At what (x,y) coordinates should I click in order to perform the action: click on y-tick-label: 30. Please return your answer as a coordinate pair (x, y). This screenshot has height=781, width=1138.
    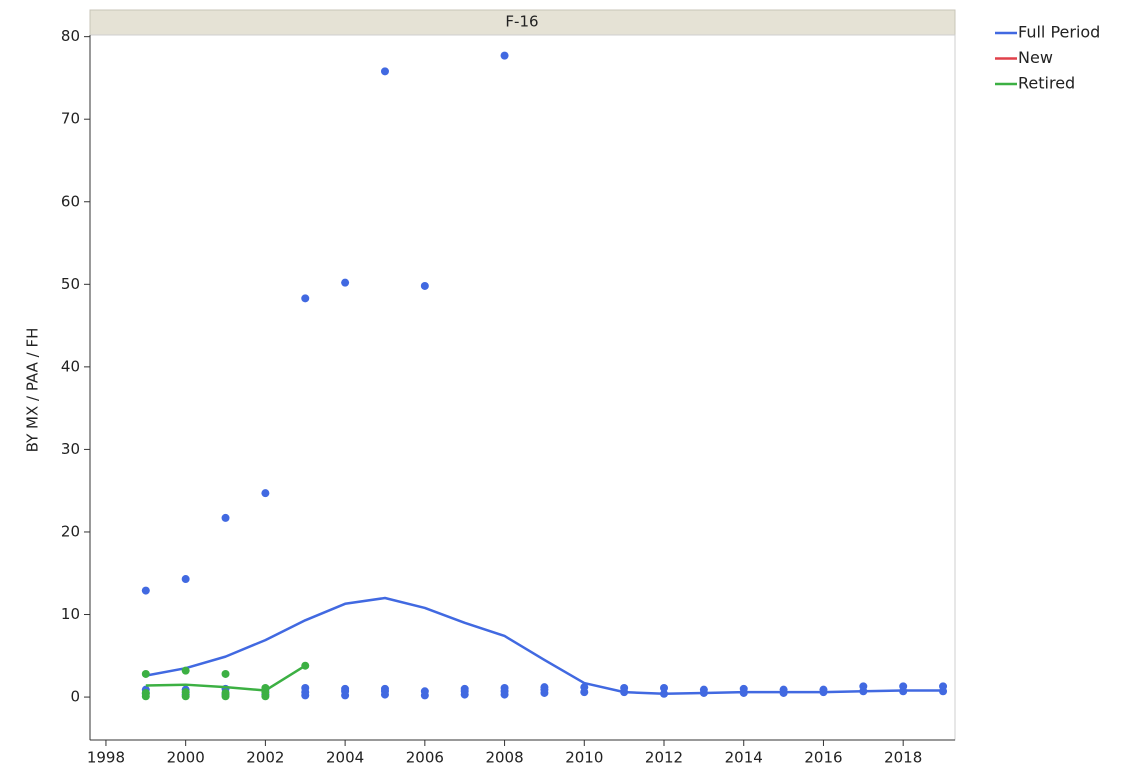
    Looking at the image, I should click on (70, 449).